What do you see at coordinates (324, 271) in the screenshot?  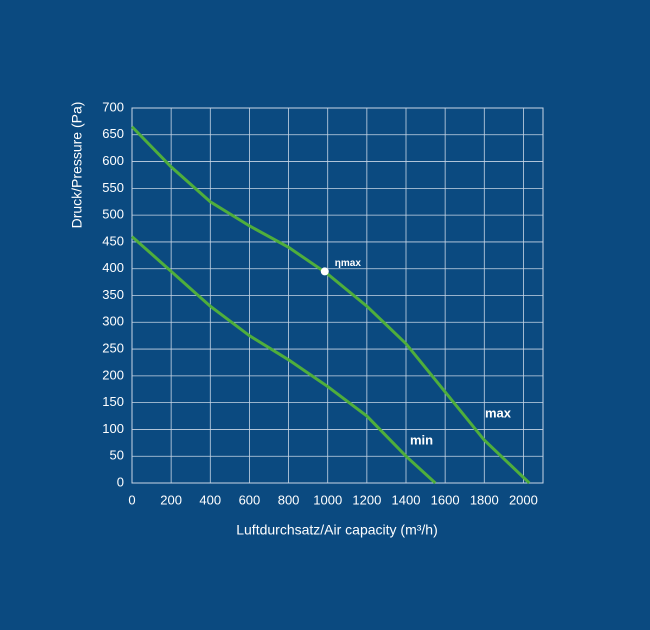 I see `annotation-point` at bounding box center [324, 271].